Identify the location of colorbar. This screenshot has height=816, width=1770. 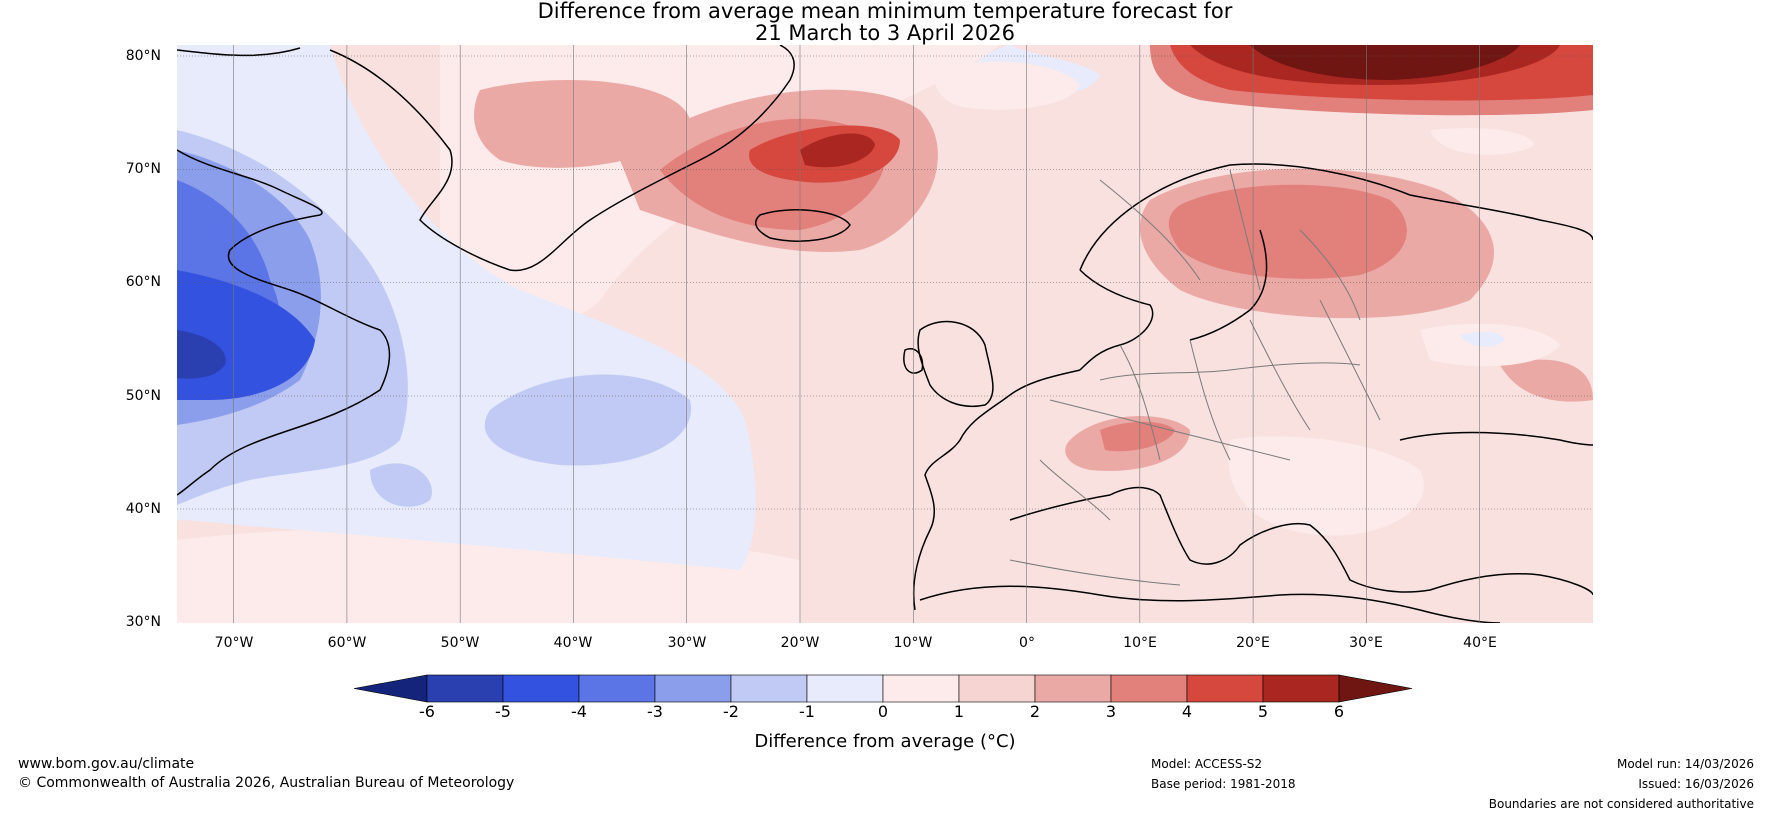
(883, 688).